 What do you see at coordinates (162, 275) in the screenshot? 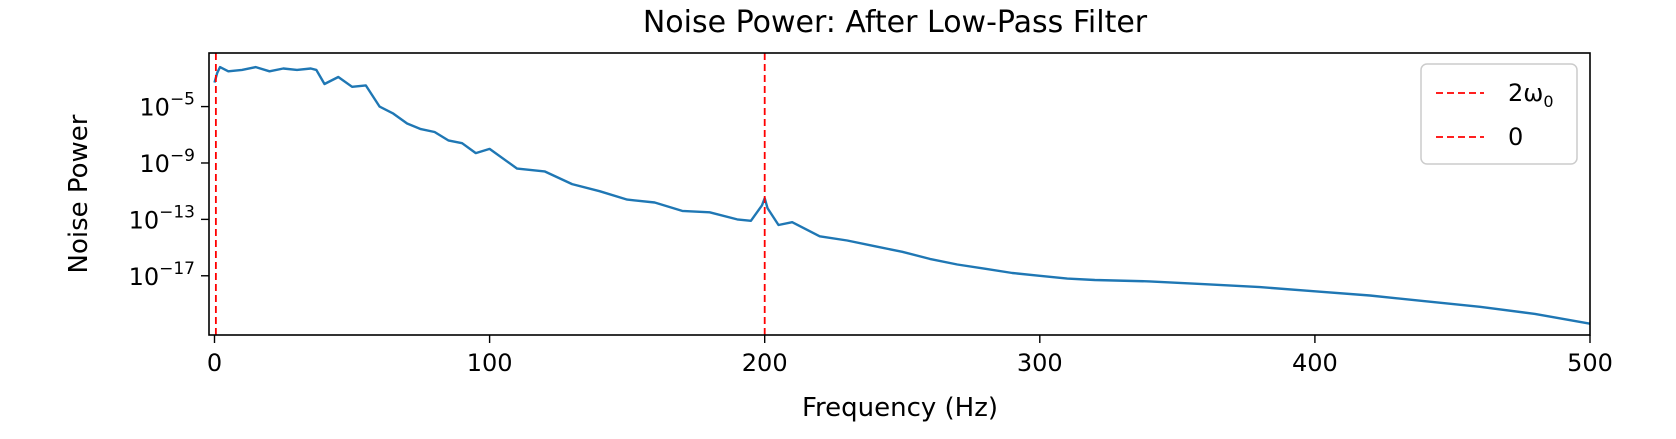
I see `y-tick-label-3: 10⁻¹⁷` at bounding box center [162, 275].